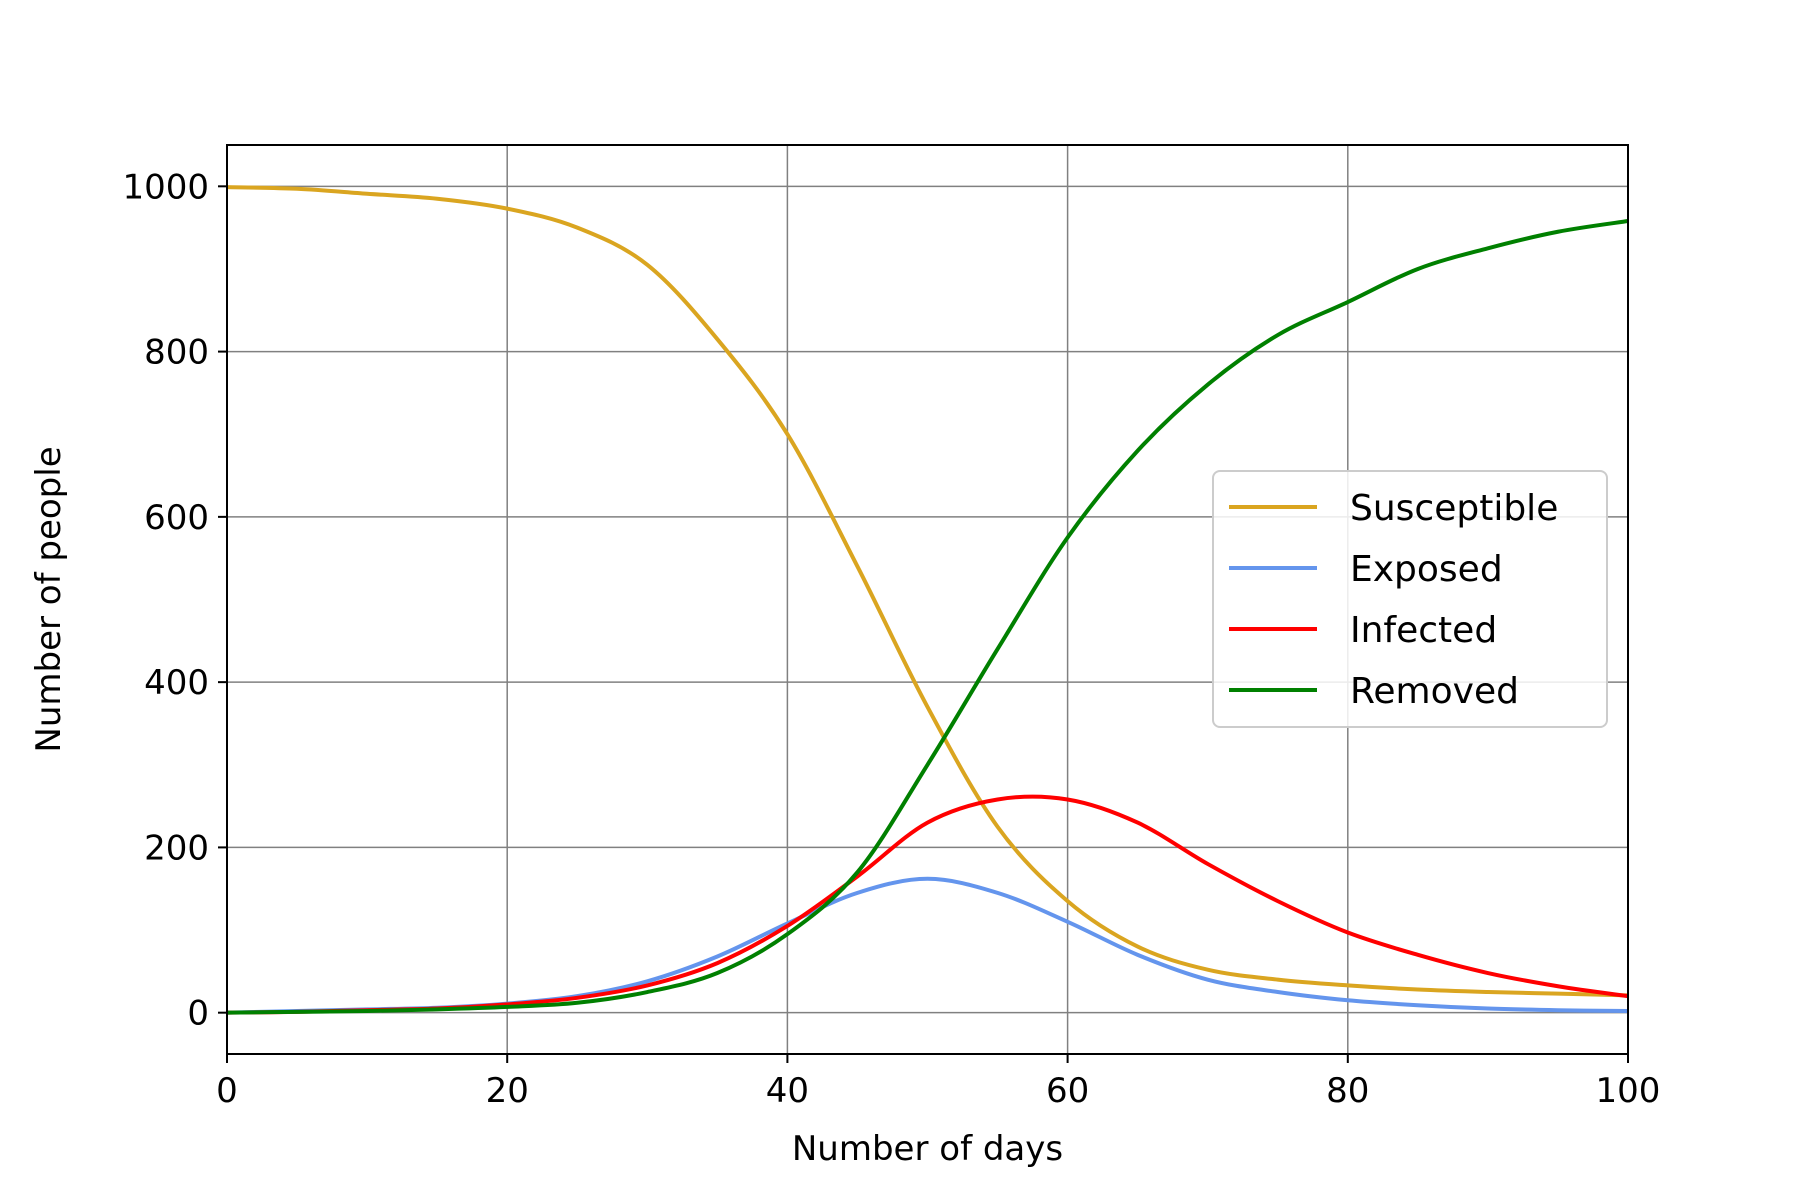  What do you see at coordinates (1347, 1091) in the screenshot?
I see `x-tick-label: 80` at bounding box center [1347, 1091].